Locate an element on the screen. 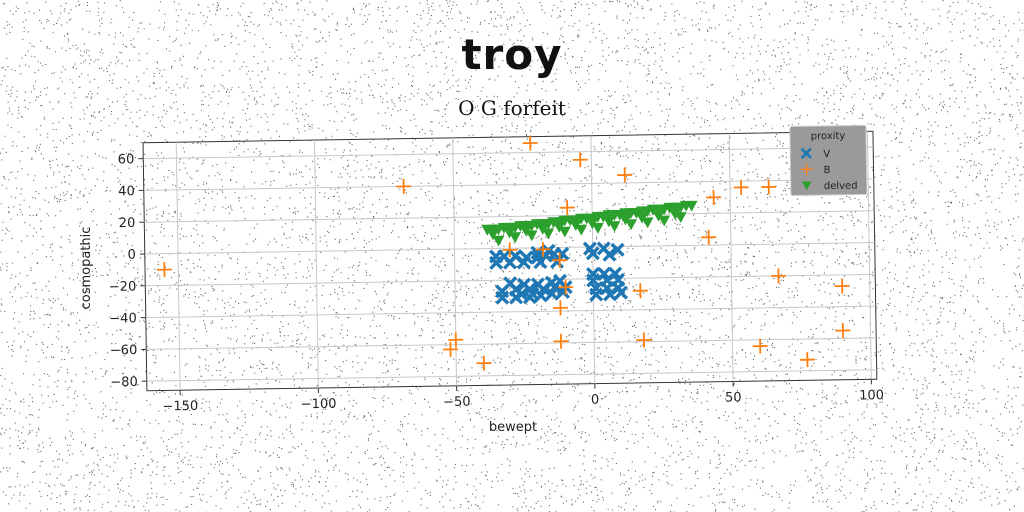  y-axis-label: cosmopathic is located at coordinates (86, 268).